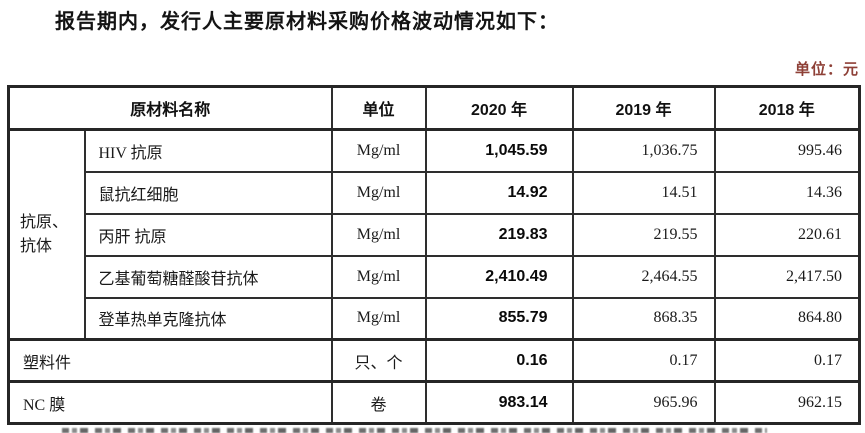 Image resolution: width=865 pixels, height=433 pixels. Describe the element at coordinates (208, 318) in the screenshot. I see `material-name-cell: 登革热单克隆抗体` at that location.